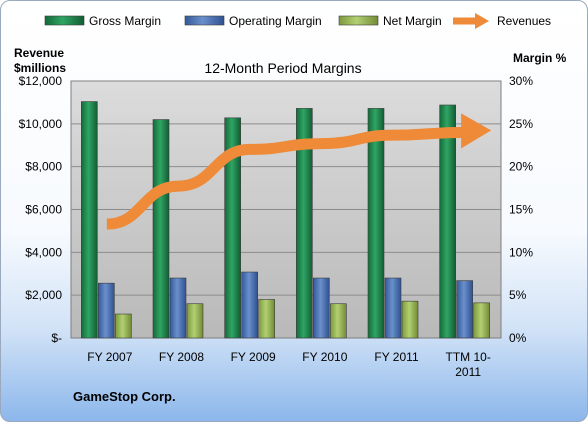  What do you see at coordinates (482, 21) in the screenshot?
I see `legend-arrow` at bounding box center [482, 21].